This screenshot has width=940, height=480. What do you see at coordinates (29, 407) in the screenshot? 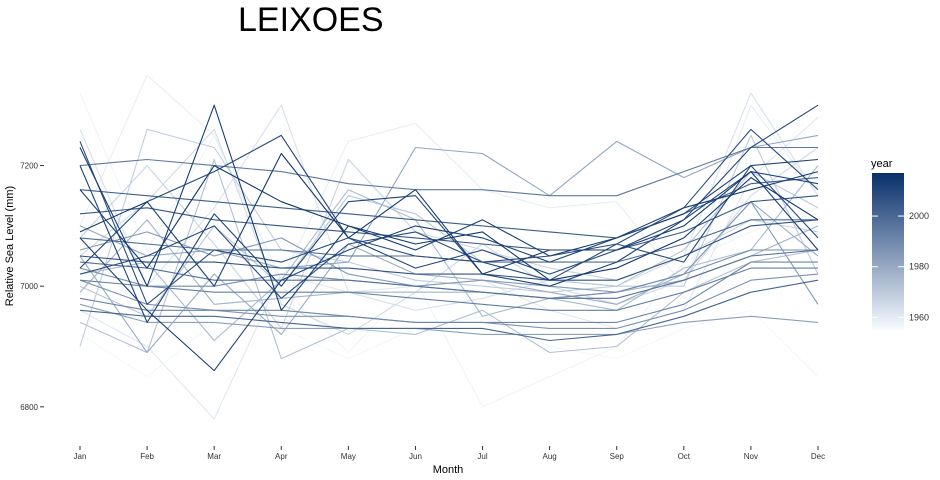
I see `y-tick-label-6800: 6800` at bounding box center [29, 407].